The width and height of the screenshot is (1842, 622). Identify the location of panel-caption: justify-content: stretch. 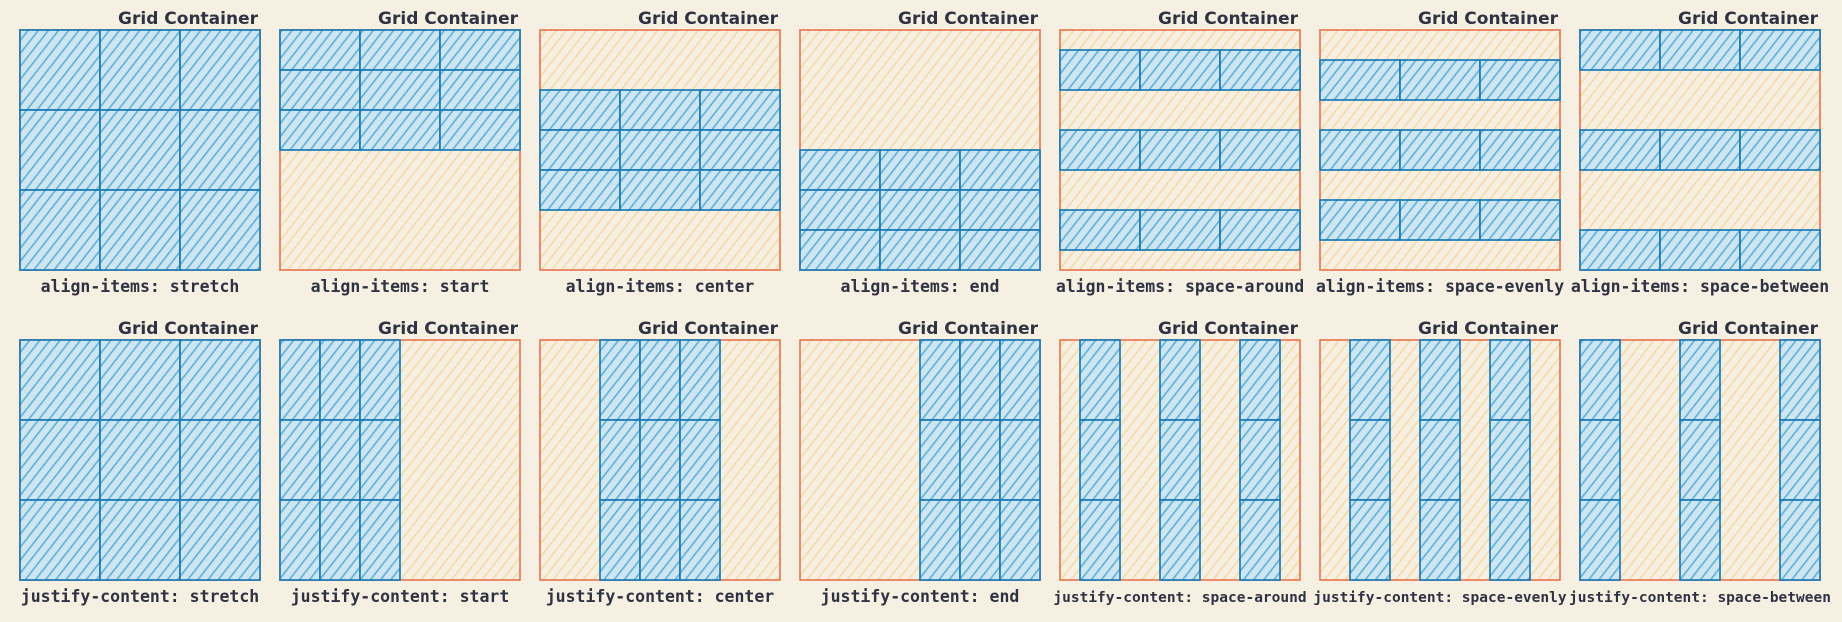
(140, 596).